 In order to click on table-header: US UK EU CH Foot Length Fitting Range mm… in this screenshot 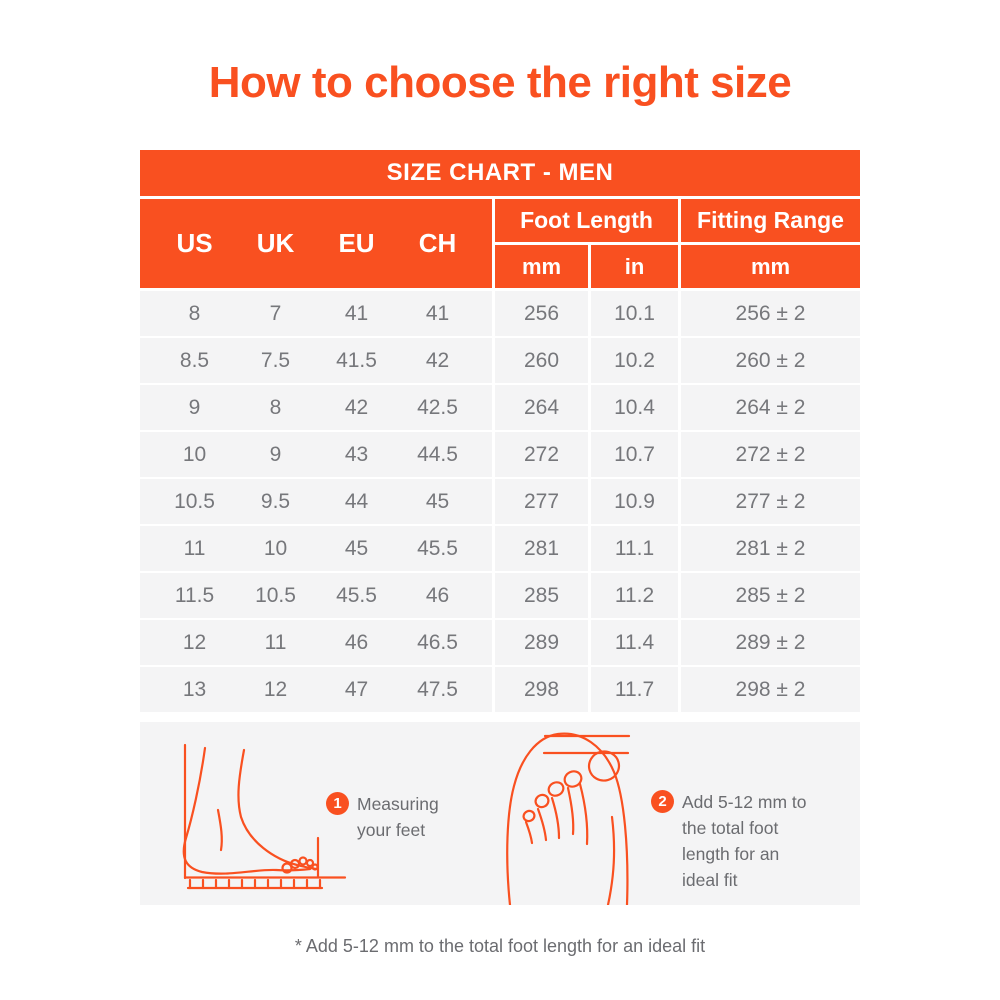, I will do `click(500, 243)`.